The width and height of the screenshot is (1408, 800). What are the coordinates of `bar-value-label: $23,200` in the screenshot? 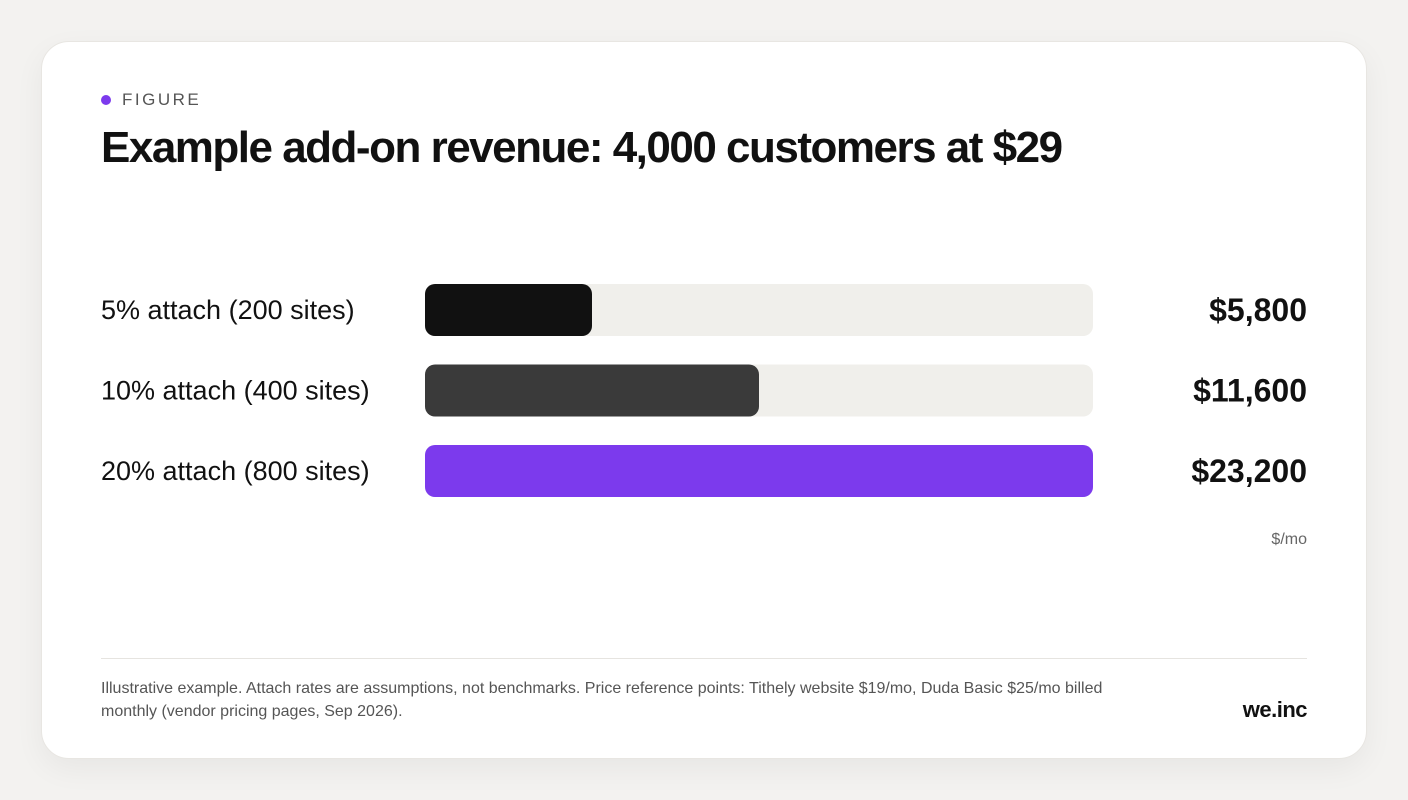 It's located at (1249, 471).